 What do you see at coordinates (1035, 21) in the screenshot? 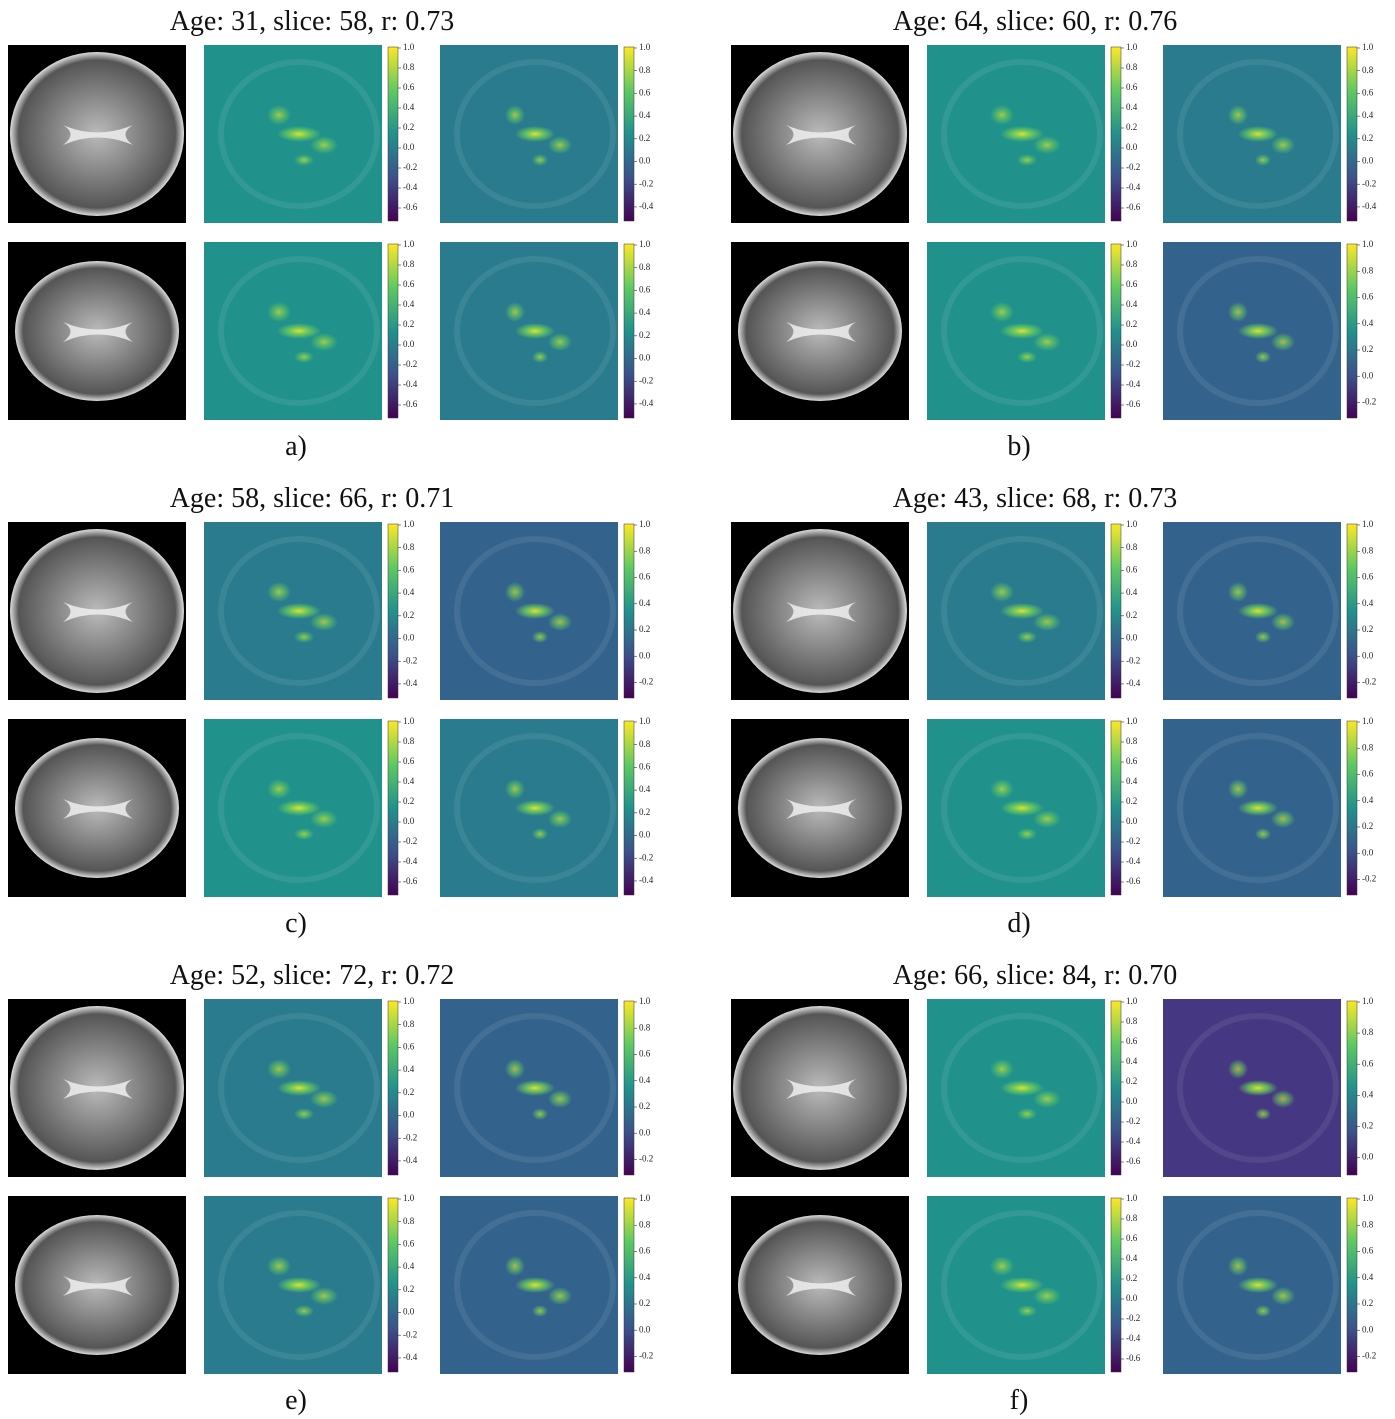
I see `panel-title: Age: 64, slice: 60, r: 0.76` at bounding box center [1035, 21].